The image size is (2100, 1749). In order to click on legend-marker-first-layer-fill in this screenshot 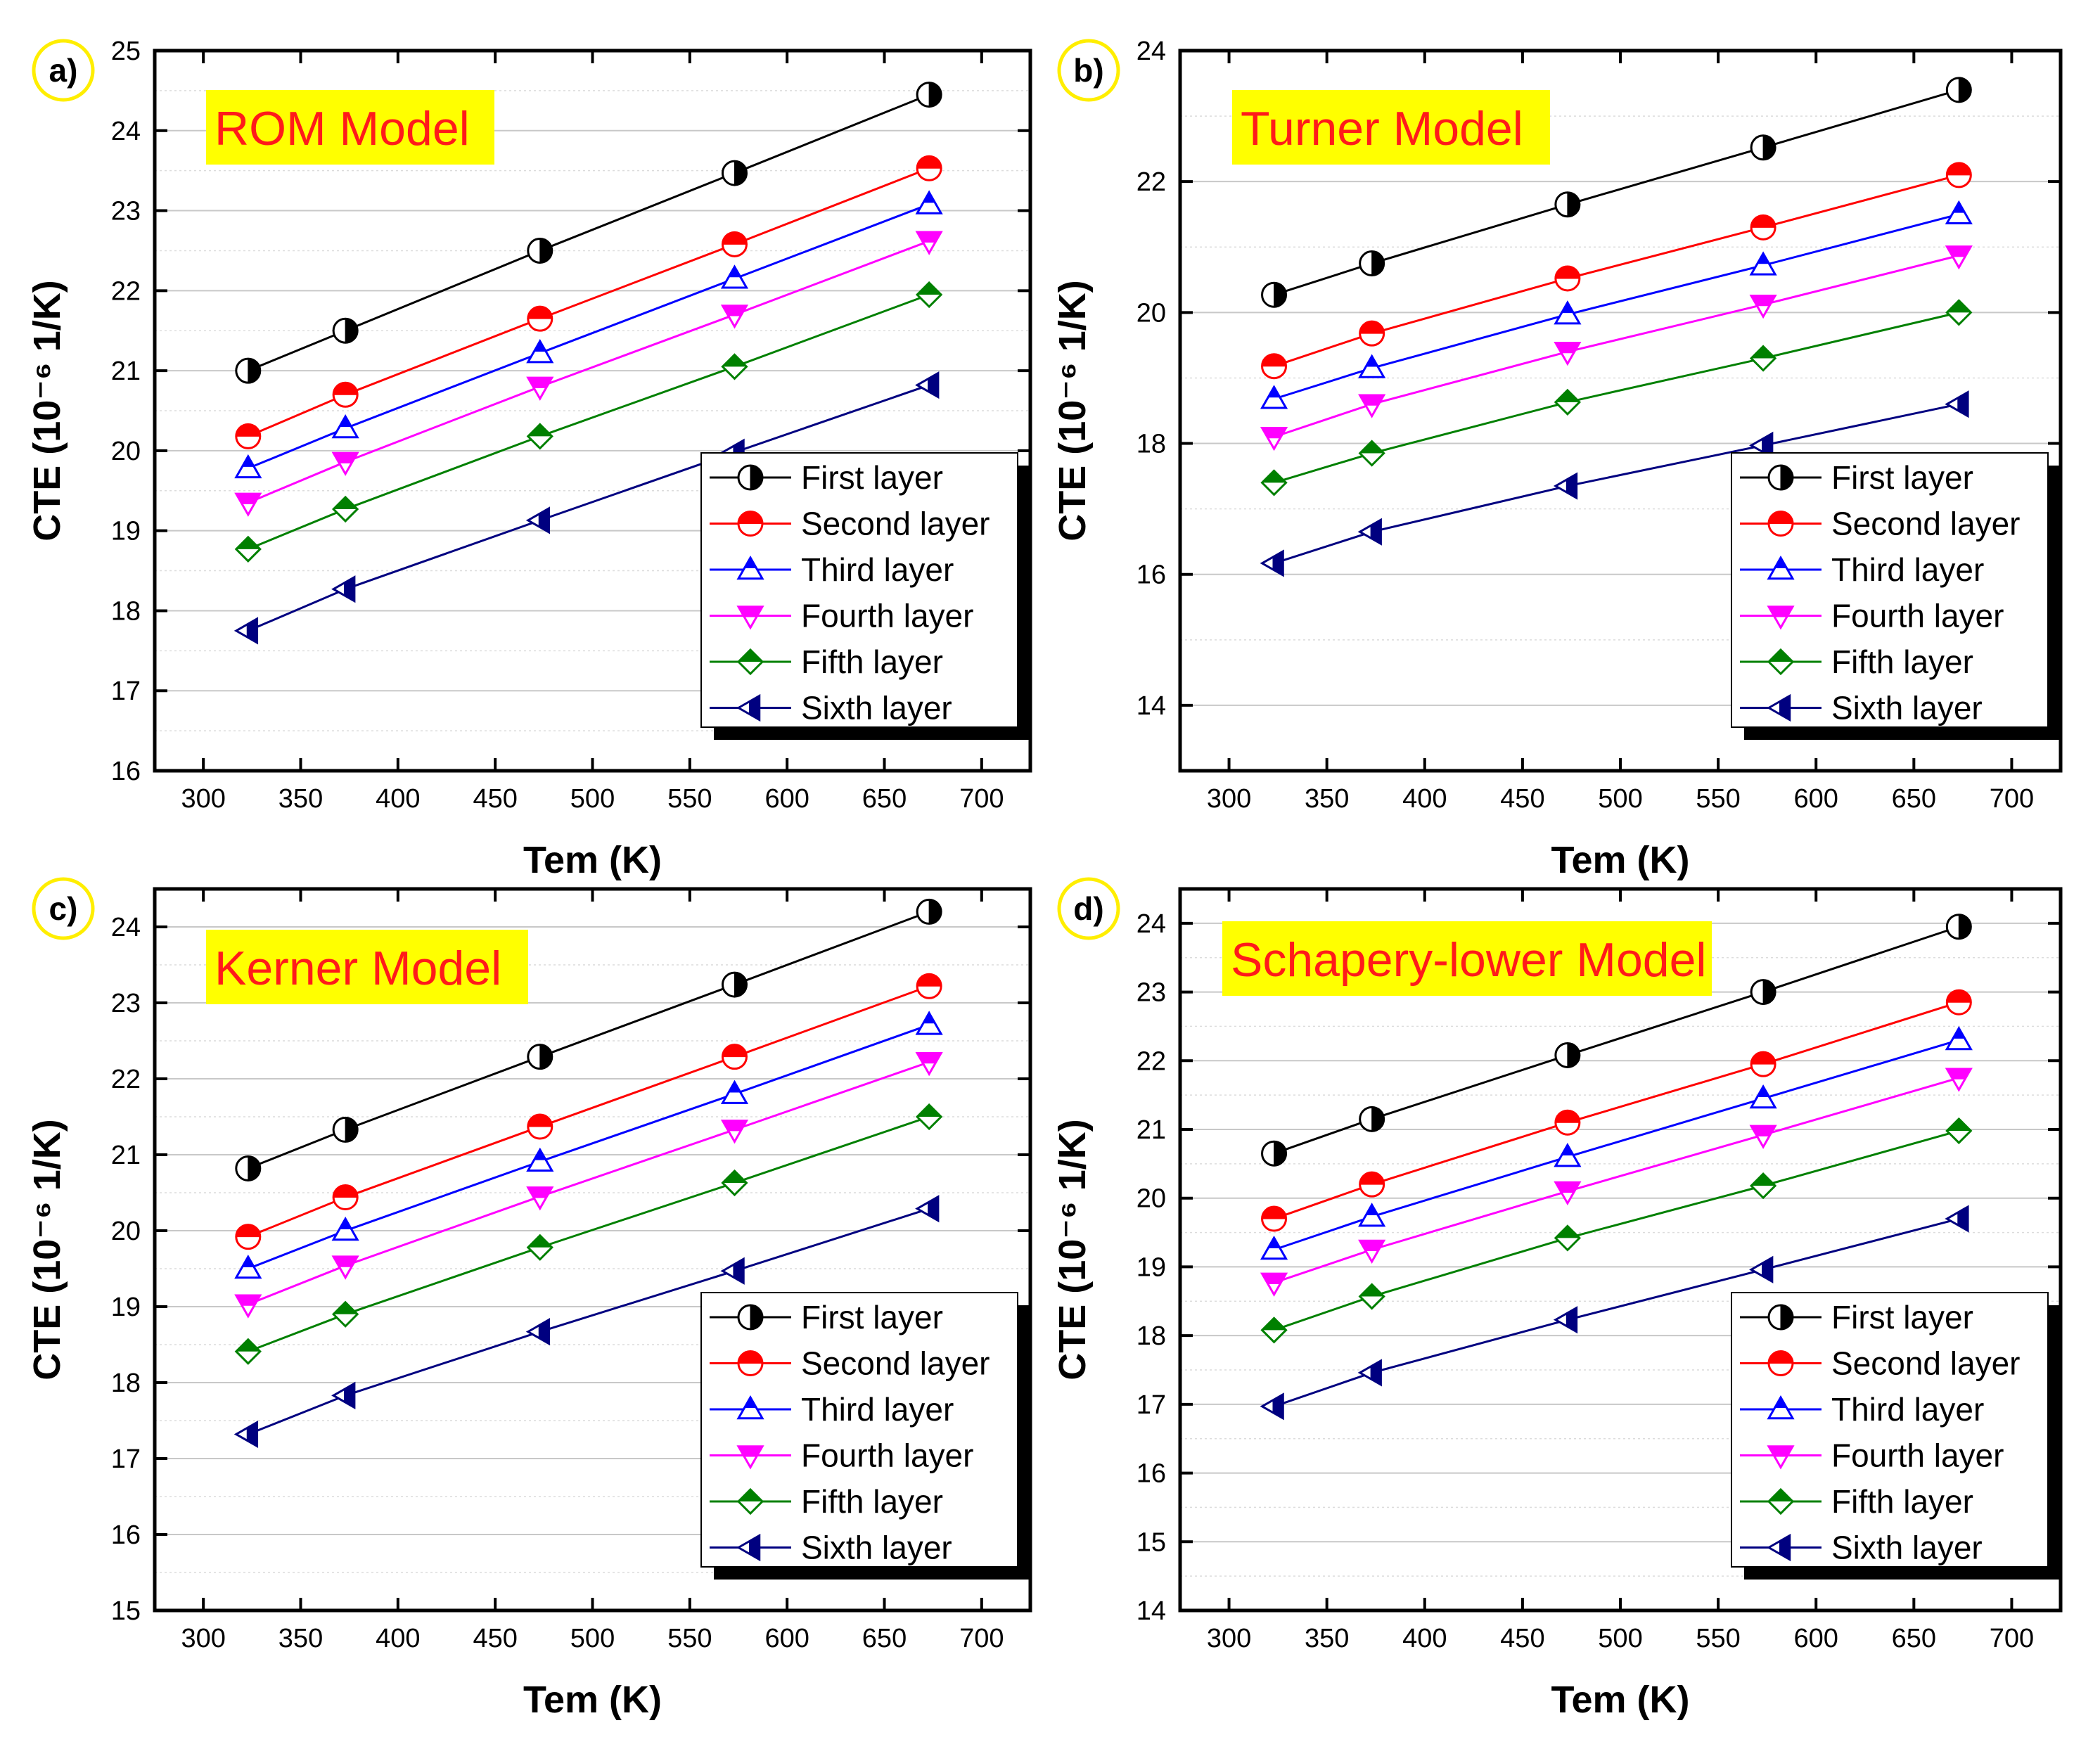, I will do `click(757, 477)`.